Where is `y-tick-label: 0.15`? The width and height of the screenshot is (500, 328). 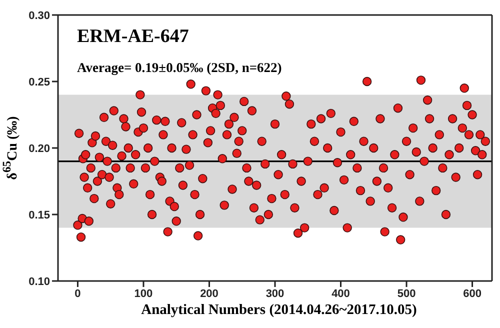 y-tick-label: 0.15 is located at coordinates (39, 215).